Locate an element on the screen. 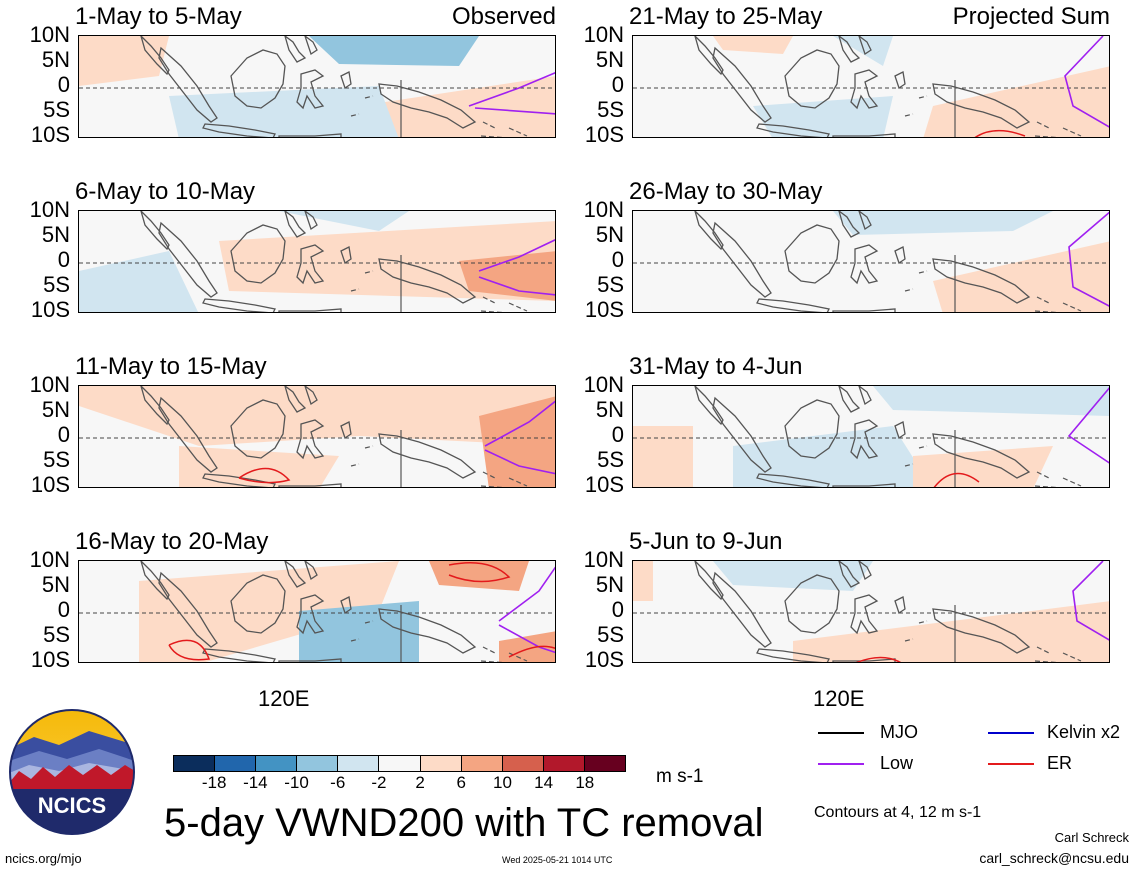  p6-map is located at coordinates (871, 261).